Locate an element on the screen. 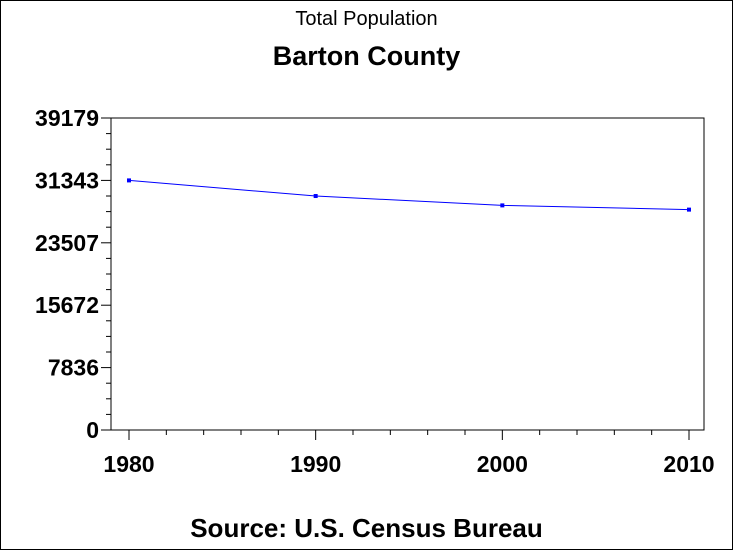 This screenshot has height=550, width=733. y-tick-label: 0 is located at coordinates (92, 430).